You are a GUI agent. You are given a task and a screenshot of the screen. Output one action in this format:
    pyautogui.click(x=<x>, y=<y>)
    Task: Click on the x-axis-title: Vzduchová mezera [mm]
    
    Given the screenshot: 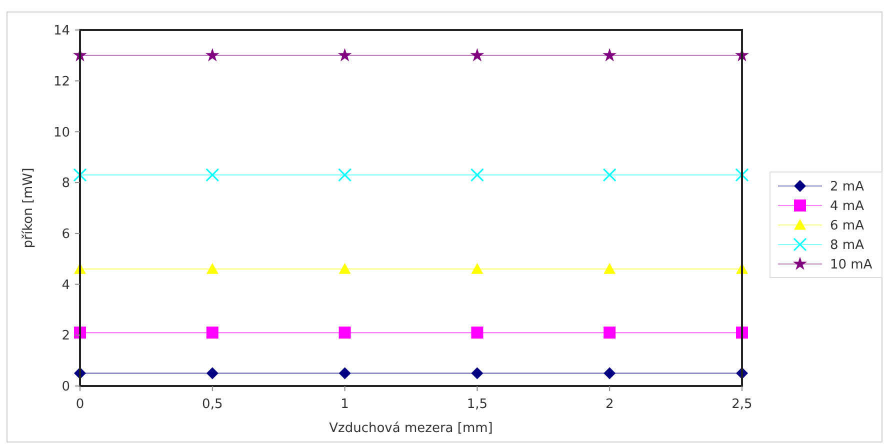 What is the action you would take?
    pyautogui.click(x=411, y=428)
    